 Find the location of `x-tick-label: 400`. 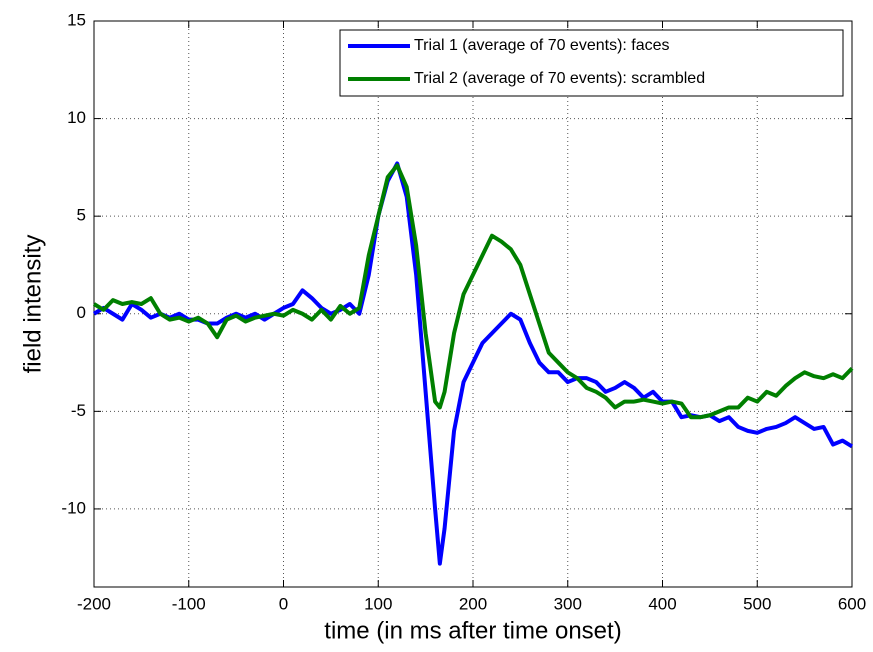

x-tick-label: 400 is located at coordinates (662, 603).